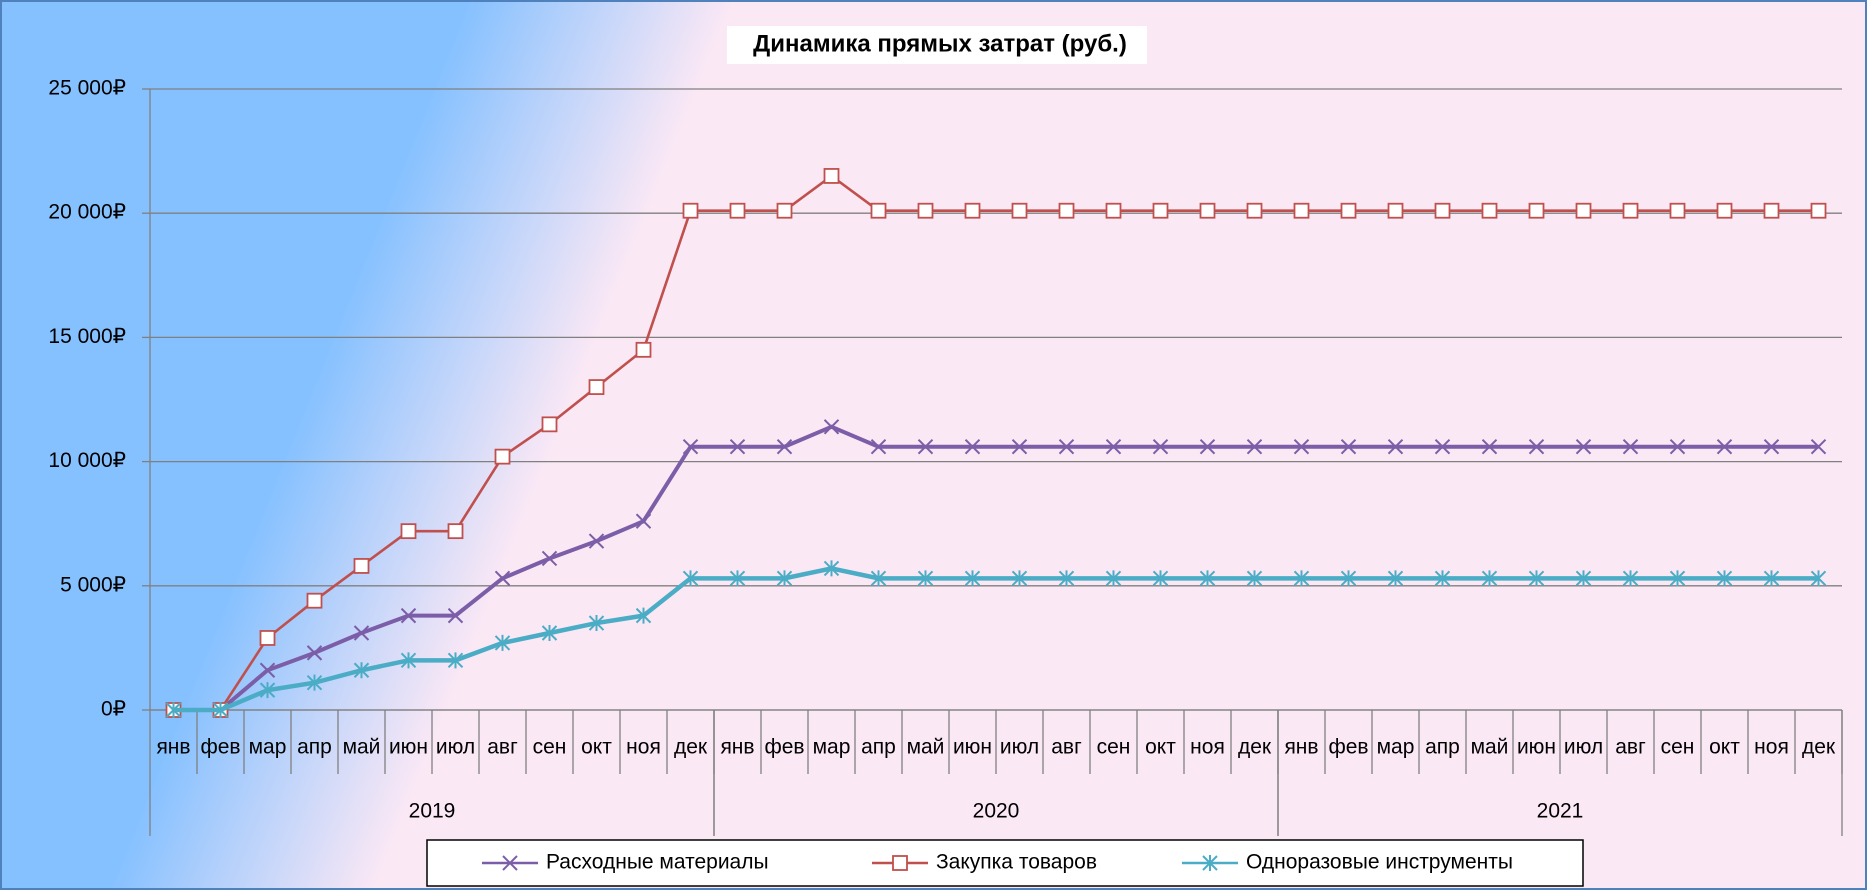 The height and width of the screenshot is (890, 1867). I want to click on y-tick-label: 5 000₽, so click(93, 584).